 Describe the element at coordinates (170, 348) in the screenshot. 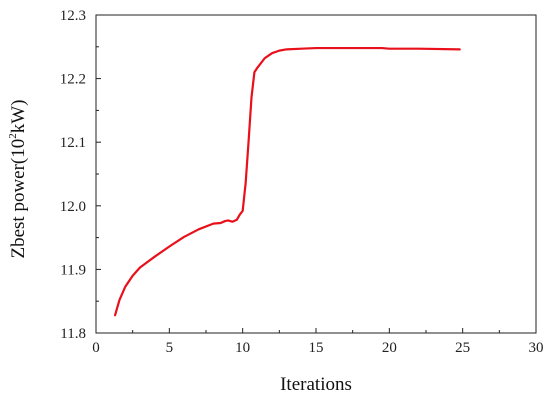

I see `x-tick-label: 5` at that location.